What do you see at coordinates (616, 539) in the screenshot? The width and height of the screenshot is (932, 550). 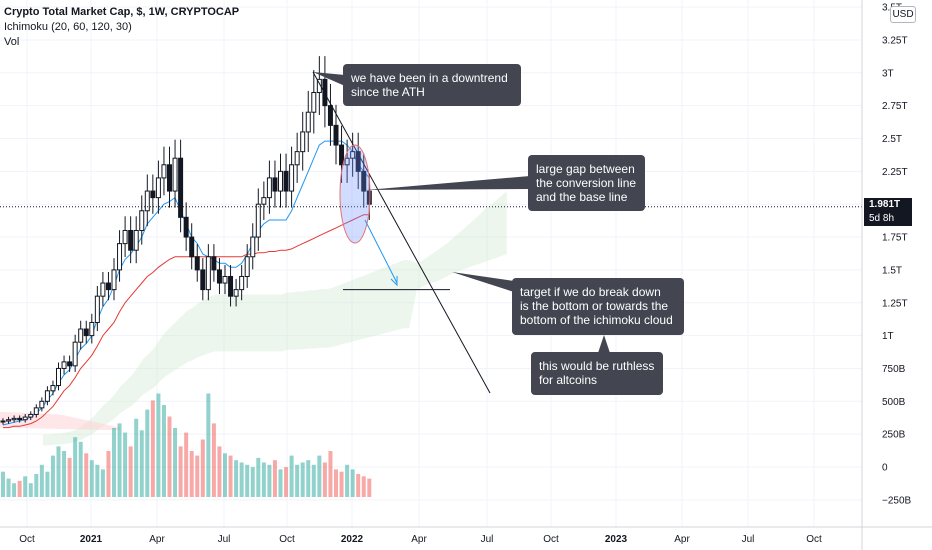 I see `x-tick-label: 2023` at bounding box center [616, 539].